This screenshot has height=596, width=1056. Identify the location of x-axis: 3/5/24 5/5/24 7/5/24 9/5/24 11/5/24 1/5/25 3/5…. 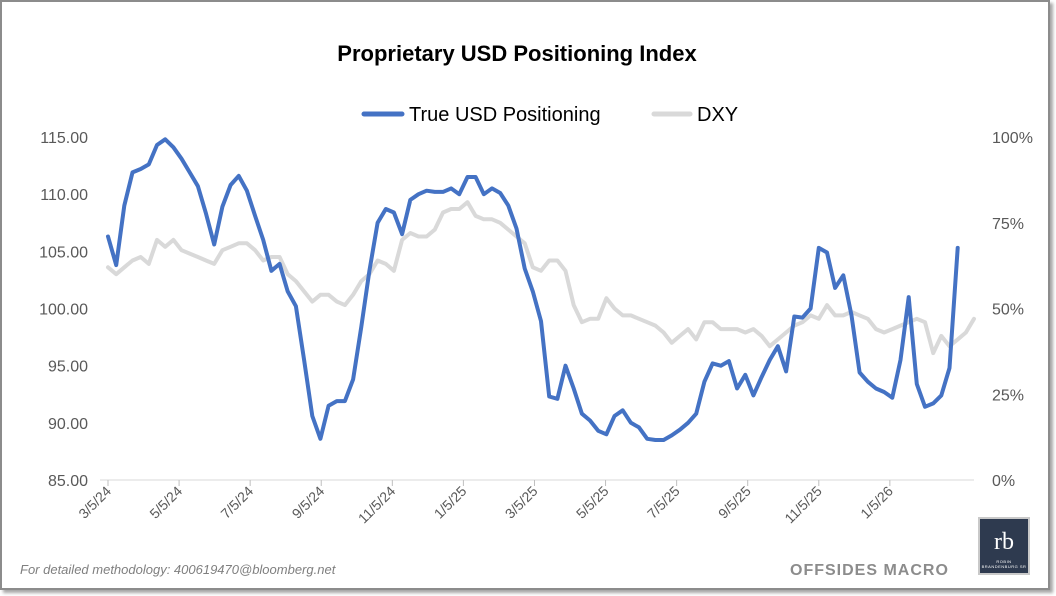
(485, 503).